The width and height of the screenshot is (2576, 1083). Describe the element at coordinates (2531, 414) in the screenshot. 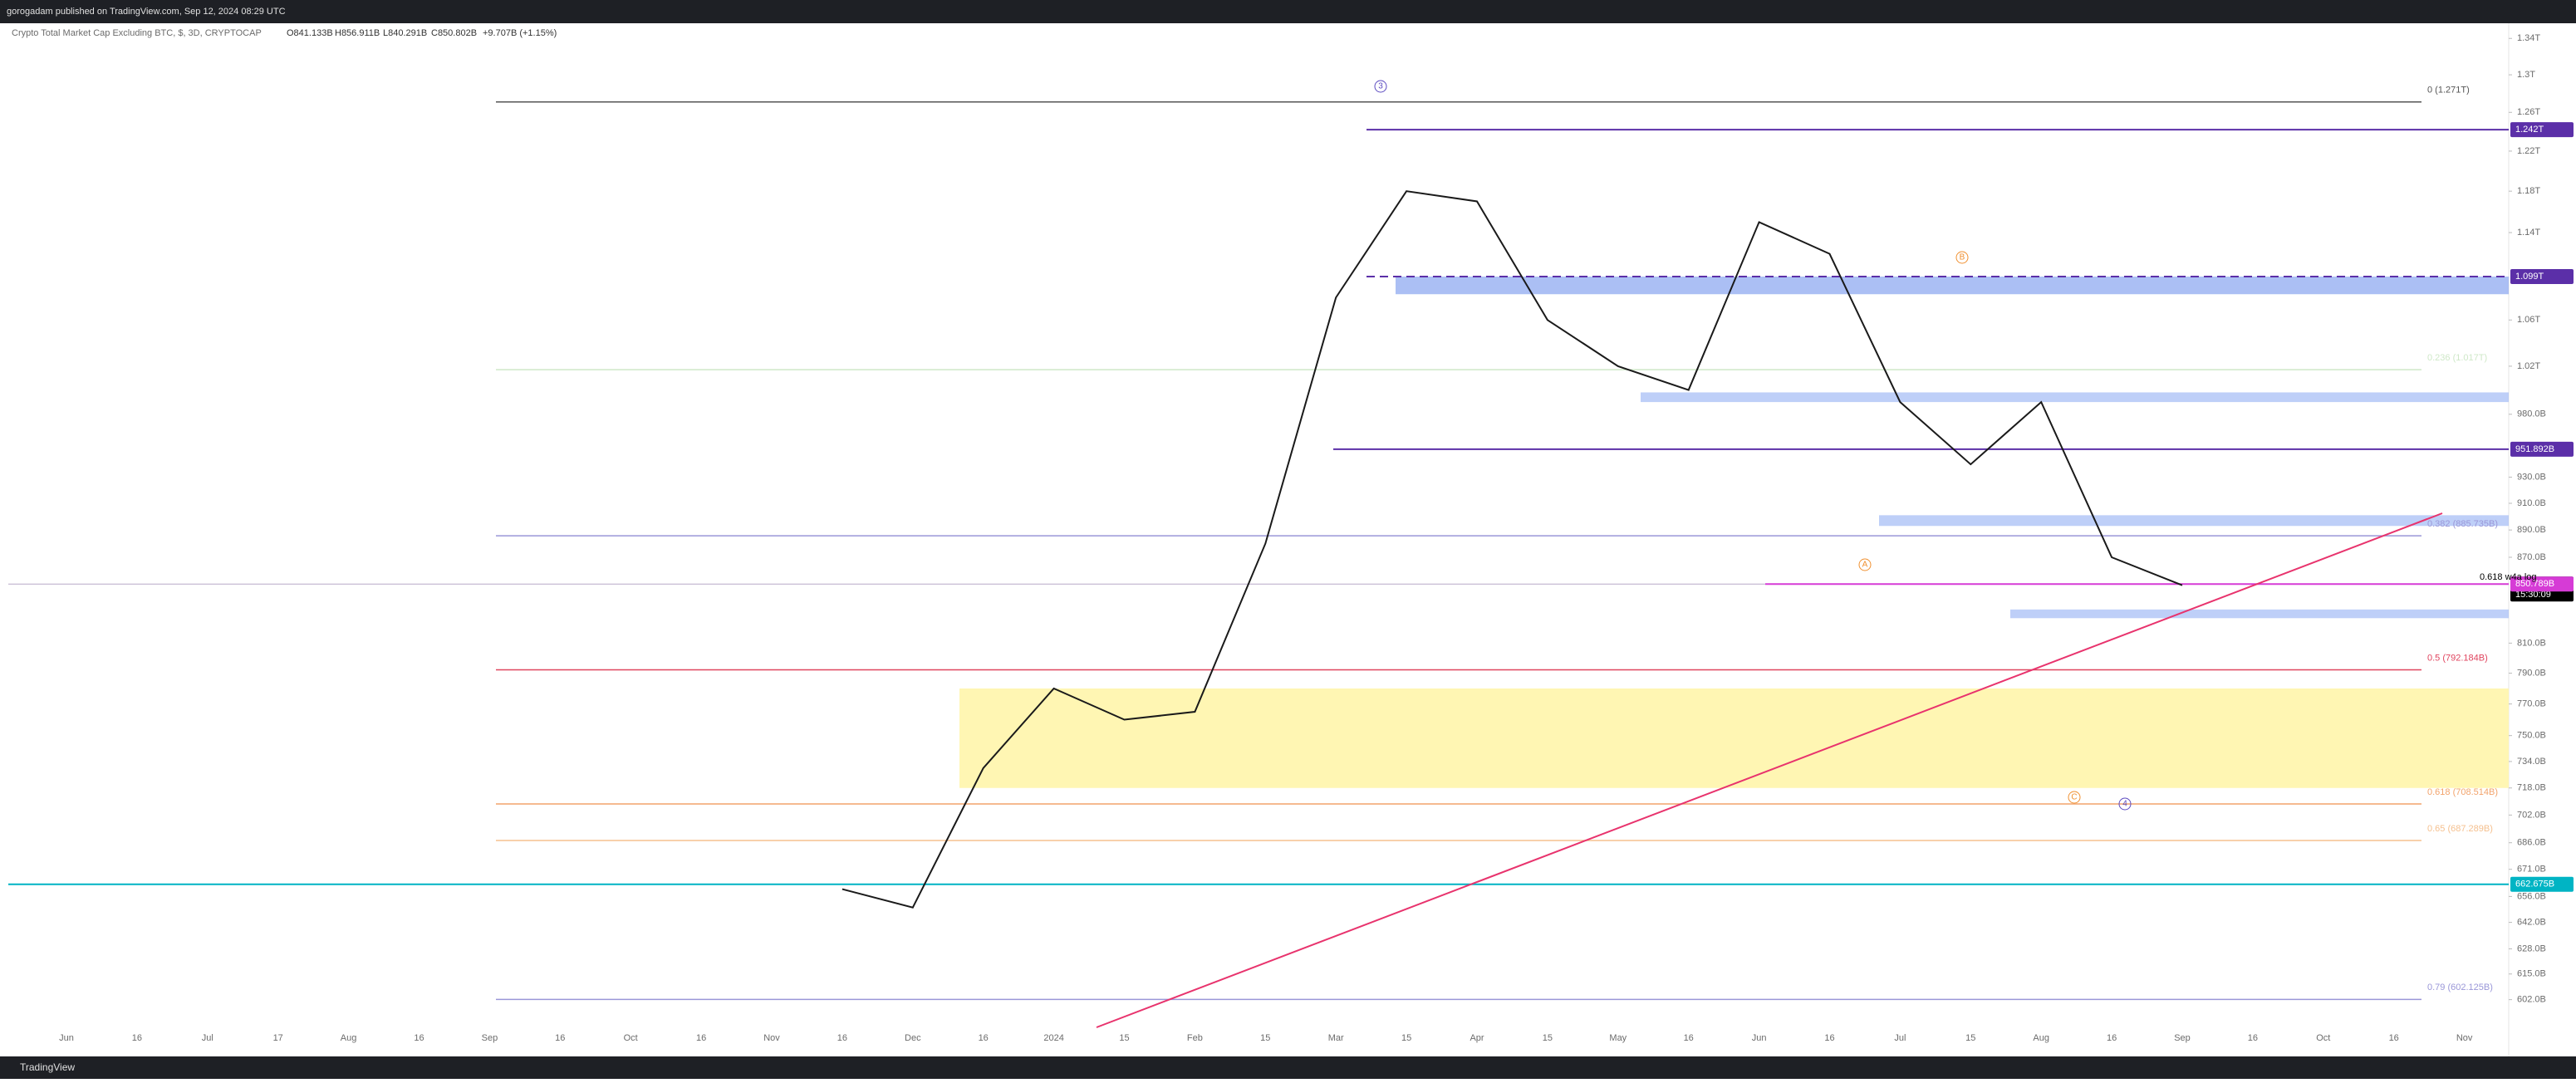

I see `y-tick-label: 980.0B` at that location.